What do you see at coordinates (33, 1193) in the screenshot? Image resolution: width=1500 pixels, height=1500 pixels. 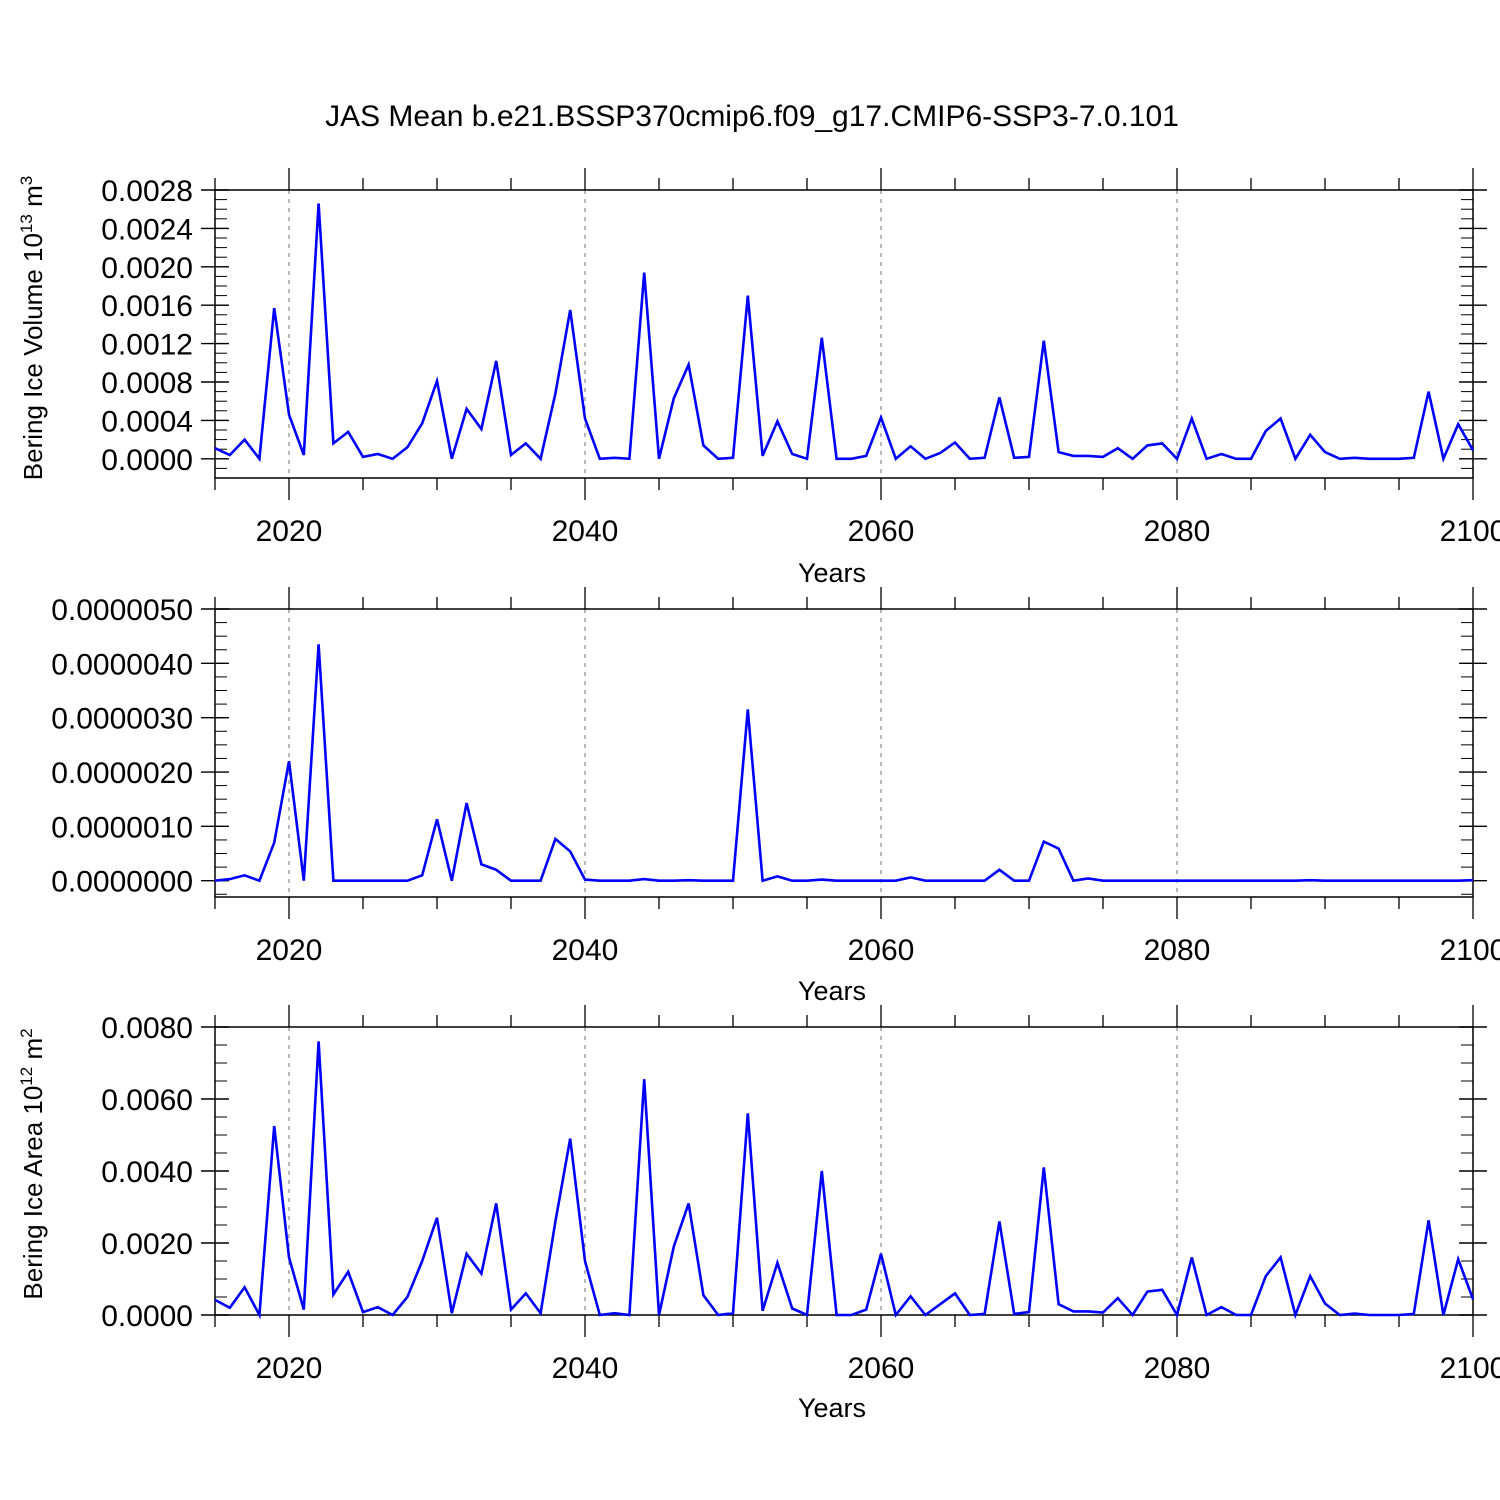 I see `y-axis-label-main: Bering Ice Area 10` at bounding box center [33, 1193].